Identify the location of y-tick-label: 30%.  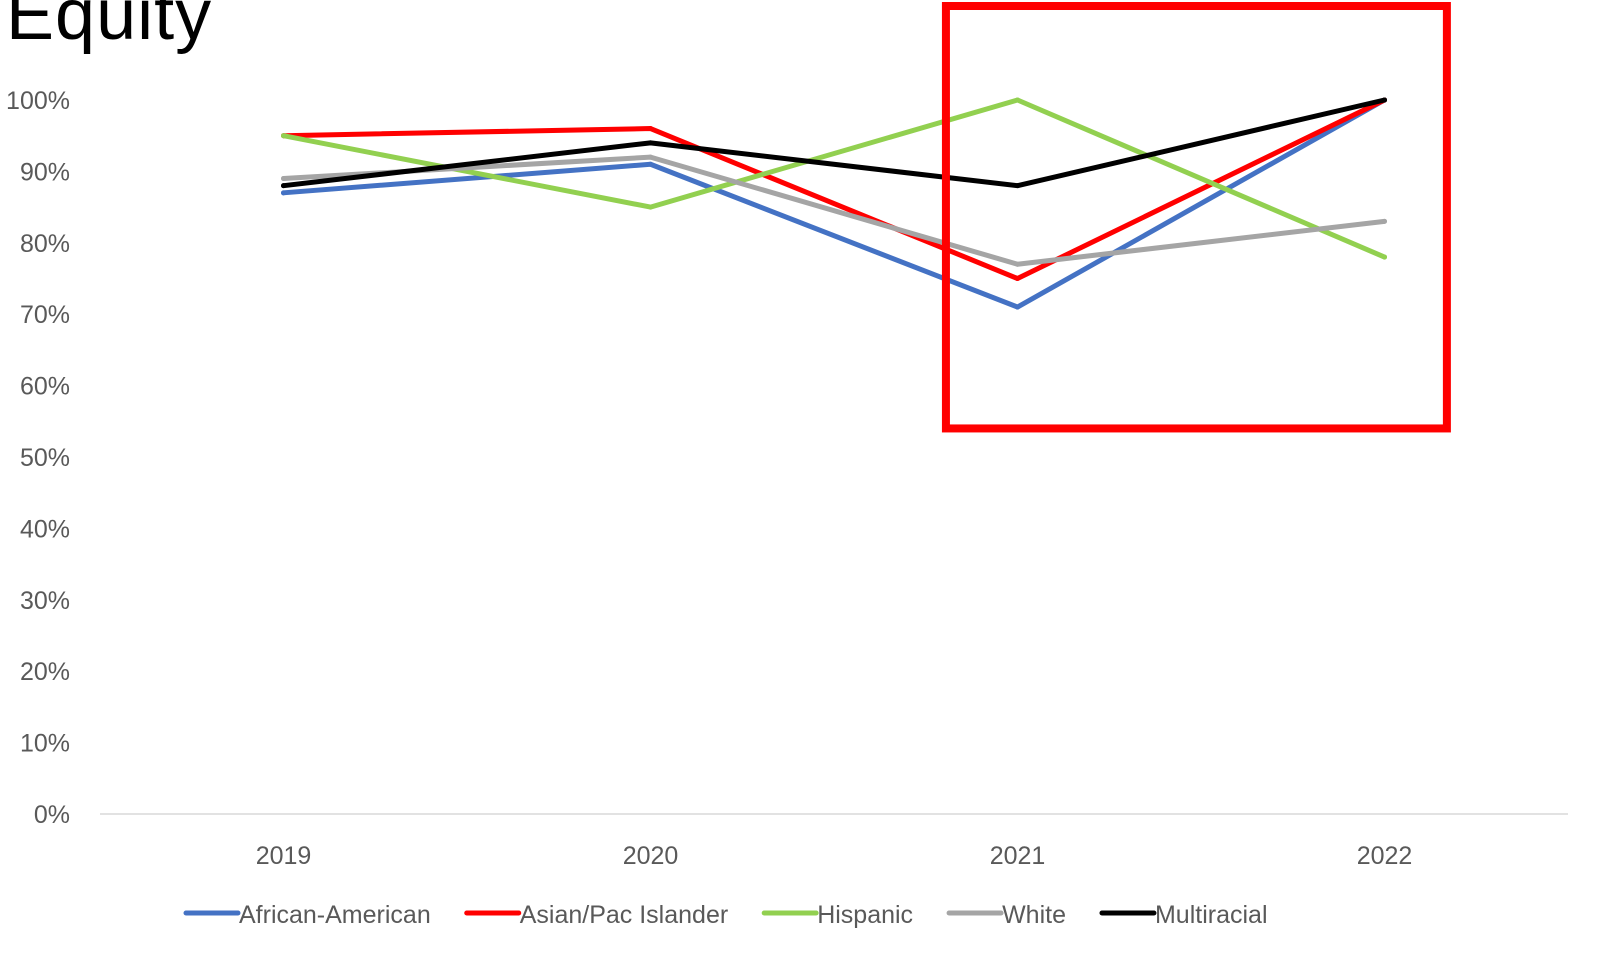
(45, 601).